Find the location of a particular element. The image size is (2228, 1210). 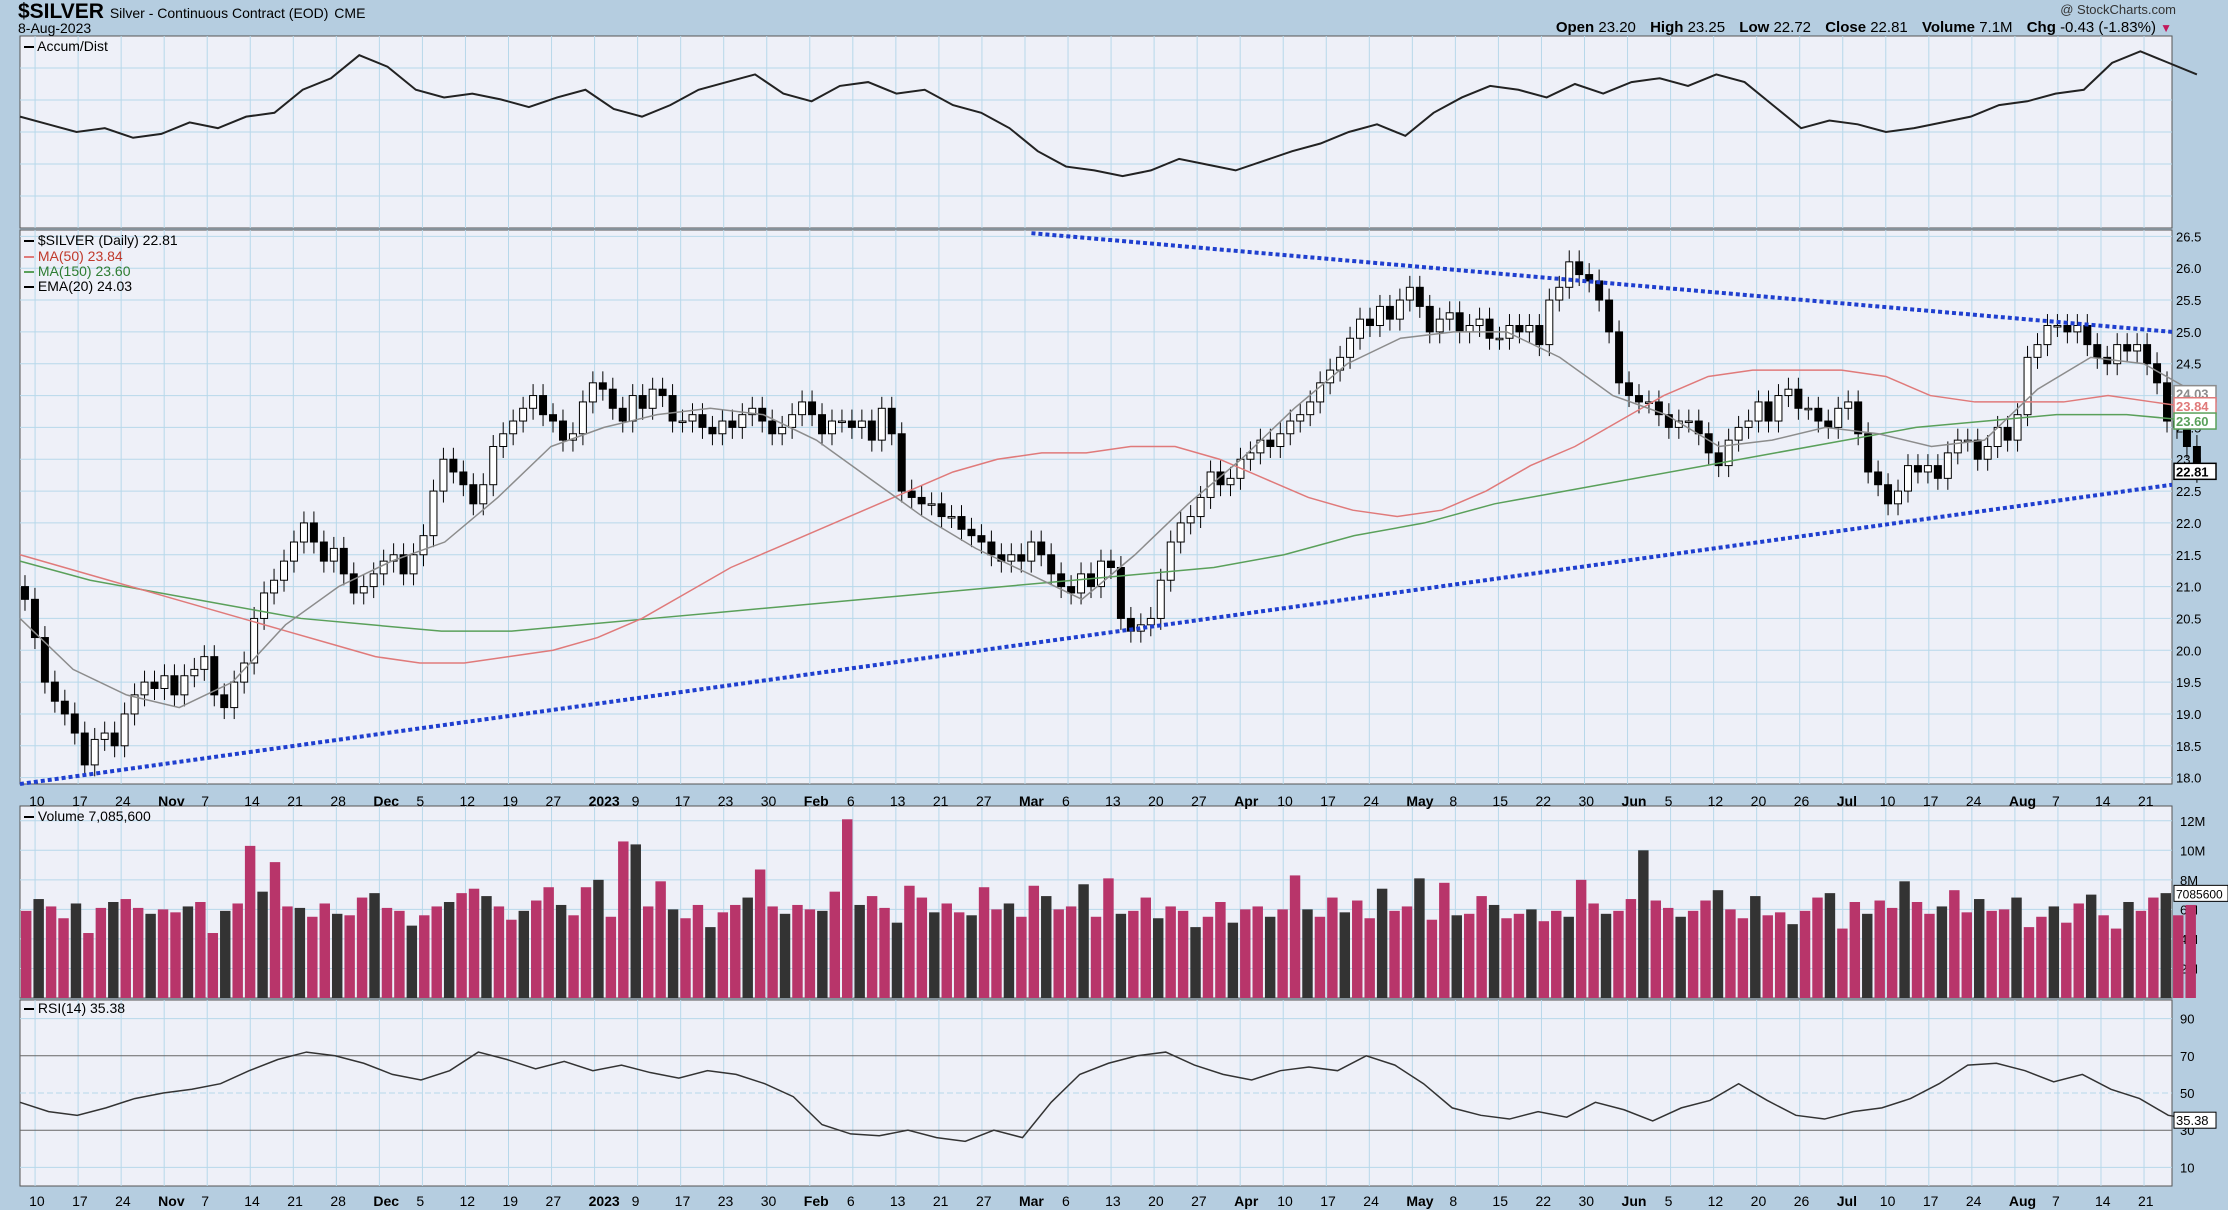

symbol-description: Silver - Continuous Contract (EOD) is located at coordinates (219, 13).